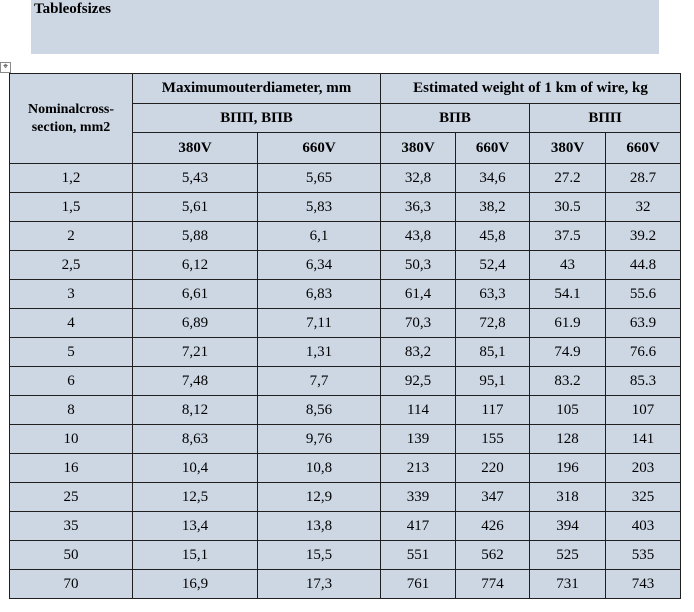  I want to click on cell-vpp-660v: 141, so click(643, 439).